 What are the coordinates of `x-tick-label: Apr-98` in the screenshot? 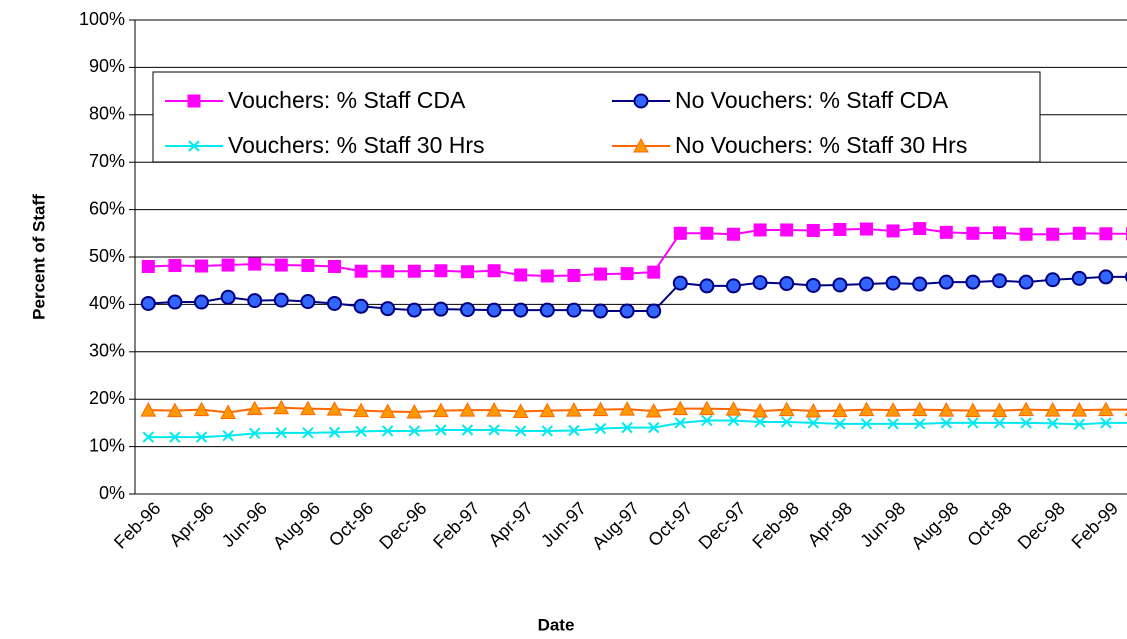 It's located at (830, 524).